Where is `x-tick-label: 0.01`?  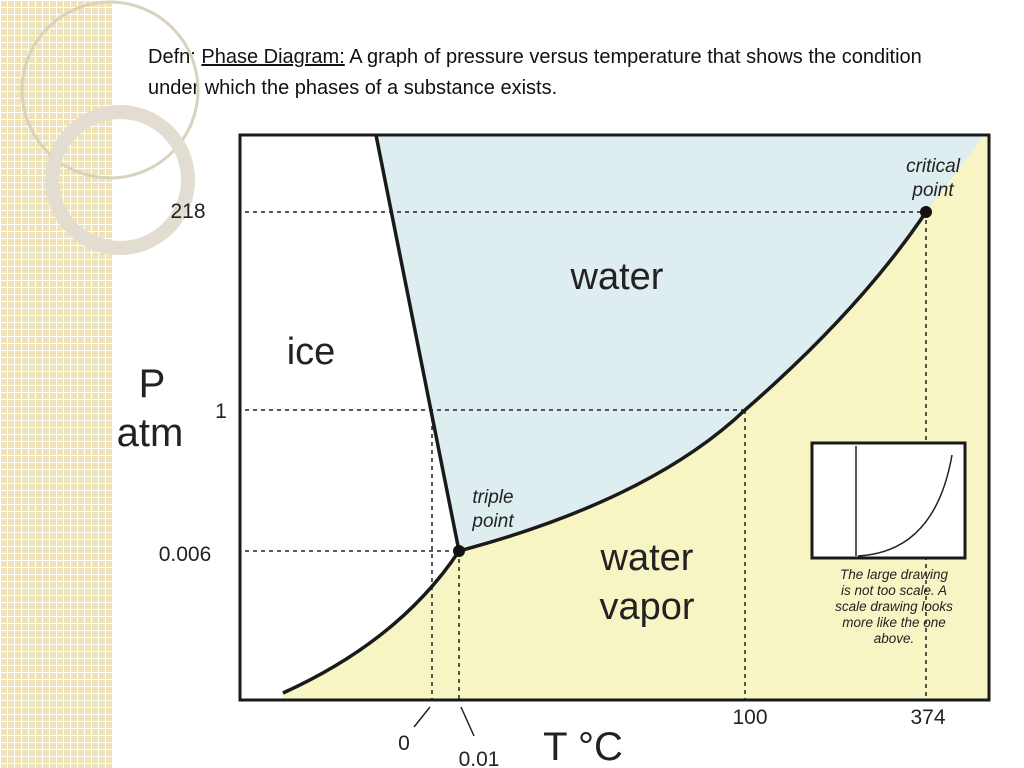 x-tick-label: 0.01 is located at coordinates (479, 758).